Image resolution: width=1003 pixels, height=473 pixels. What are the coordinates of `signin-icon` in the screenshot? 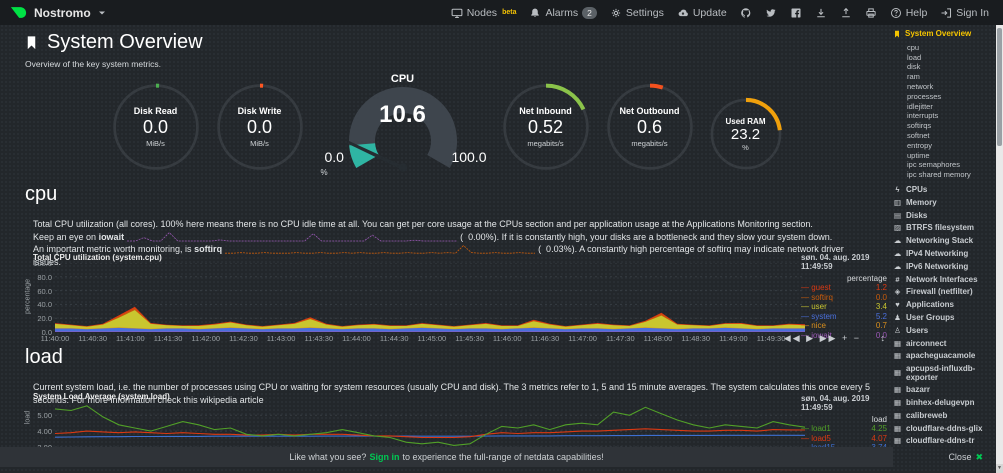 It's located at (946, 13).